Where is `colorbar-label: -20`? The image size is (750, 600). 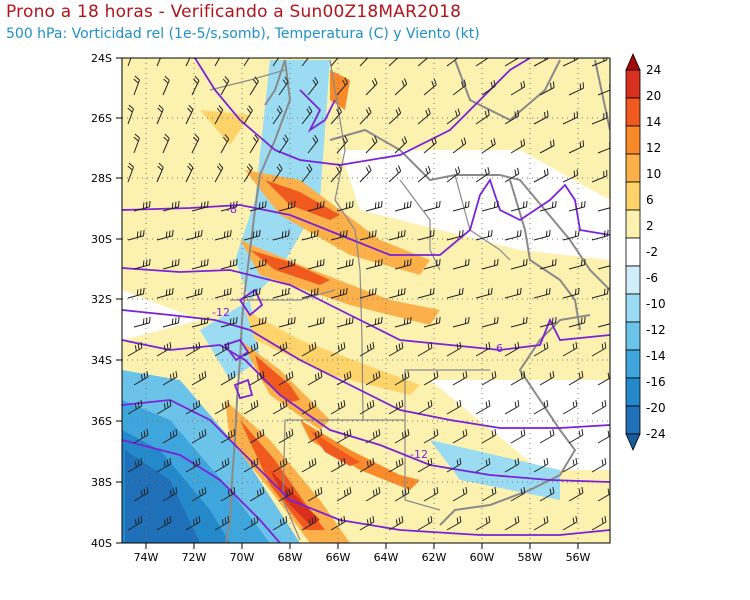
colorbar-label: -20 is located at coordinates (656, 408).